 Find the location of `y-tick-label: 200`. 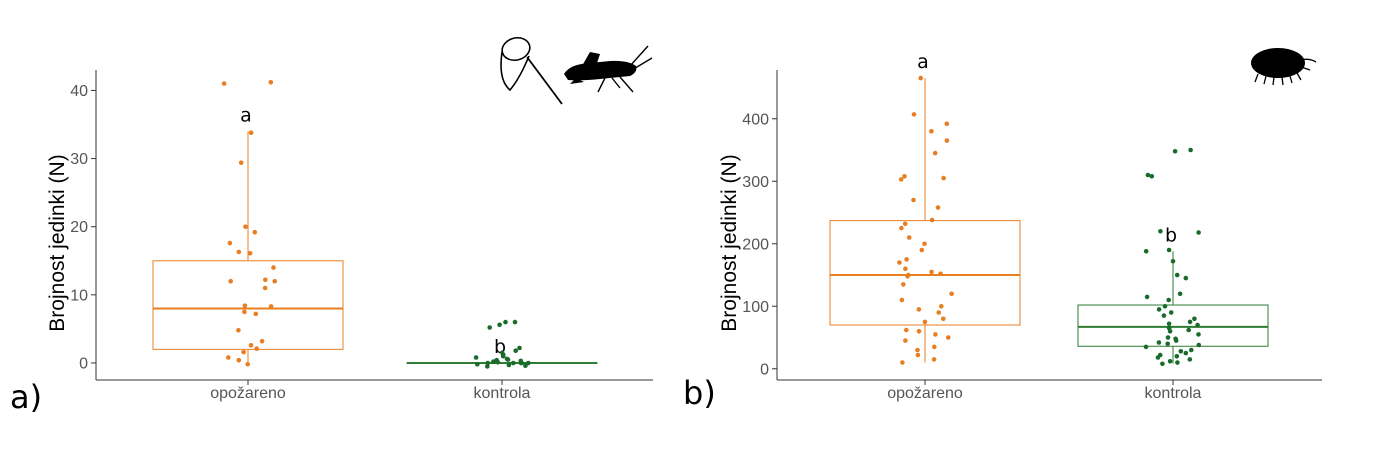

y-tick-label: 200 is located at coordinates (755, 244).